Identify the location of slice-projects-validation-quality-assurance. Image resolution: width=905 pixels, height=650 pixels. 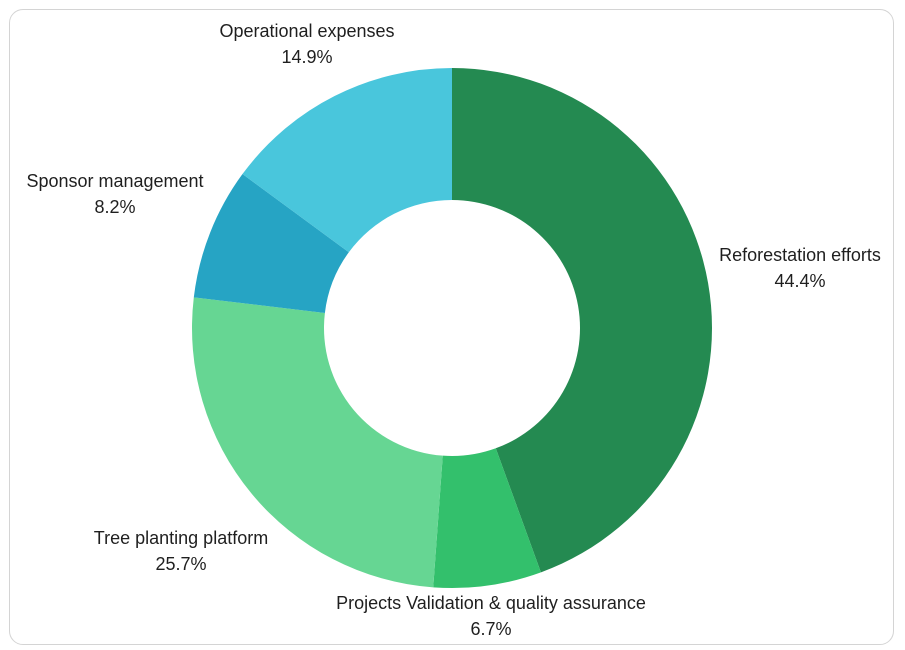
(487, 518).